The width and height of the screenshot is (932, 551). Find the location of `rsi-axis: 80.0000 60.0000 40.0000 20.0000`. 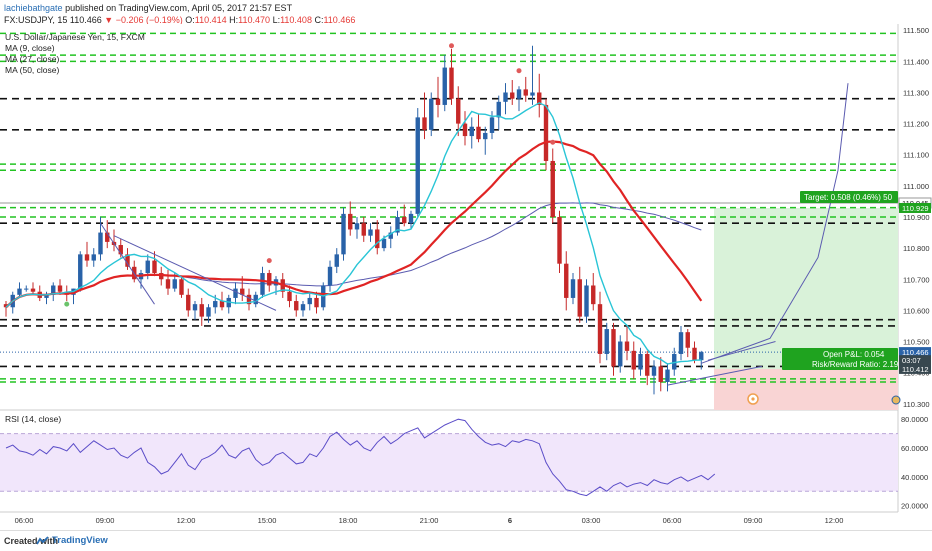

rsi-axis: 80.0000 60.0000 40.0000 20.0000 is located at coordinates (914, 462).